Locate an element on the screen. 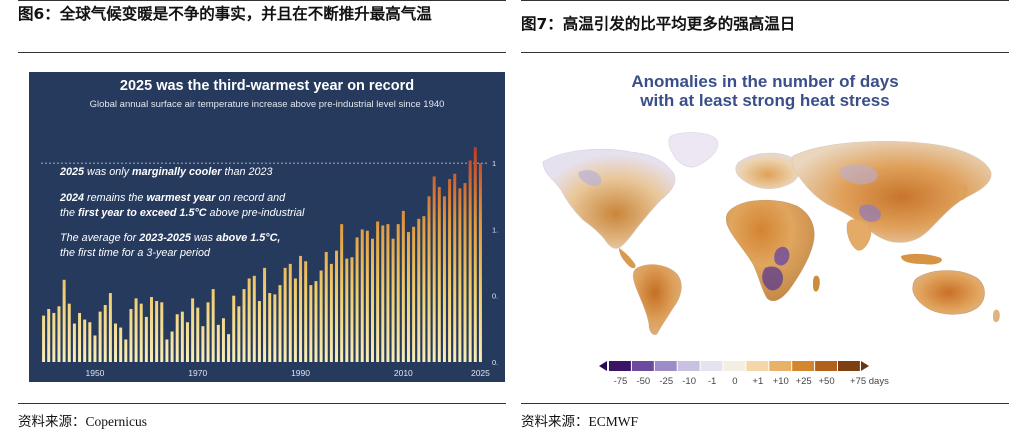 The image size is (1024, 436). bar-1958 is located at coordinates (136, 330).